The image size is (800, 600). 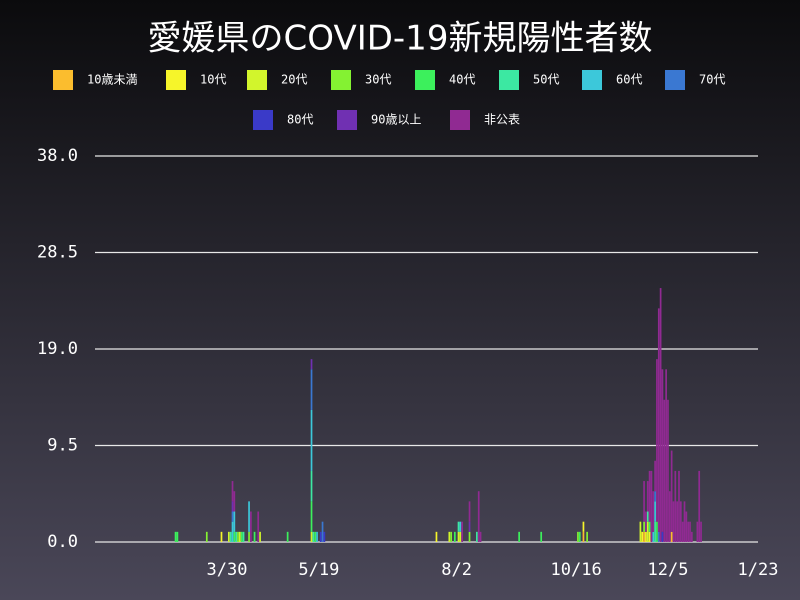 What do you see at coordinates (57, 349) in the screenshot?
I see `y-tick-label: 19.0` at bounding box center [57, 349].